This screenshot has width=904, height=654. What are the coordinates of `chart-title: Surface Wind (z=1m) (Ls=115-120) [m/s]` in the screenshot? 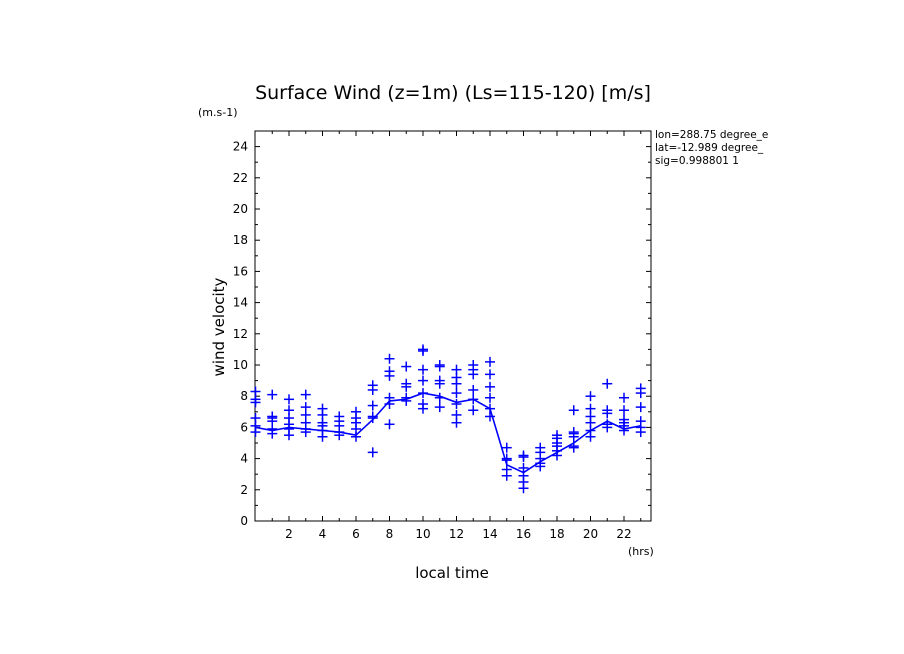 It's located at (453, 93).